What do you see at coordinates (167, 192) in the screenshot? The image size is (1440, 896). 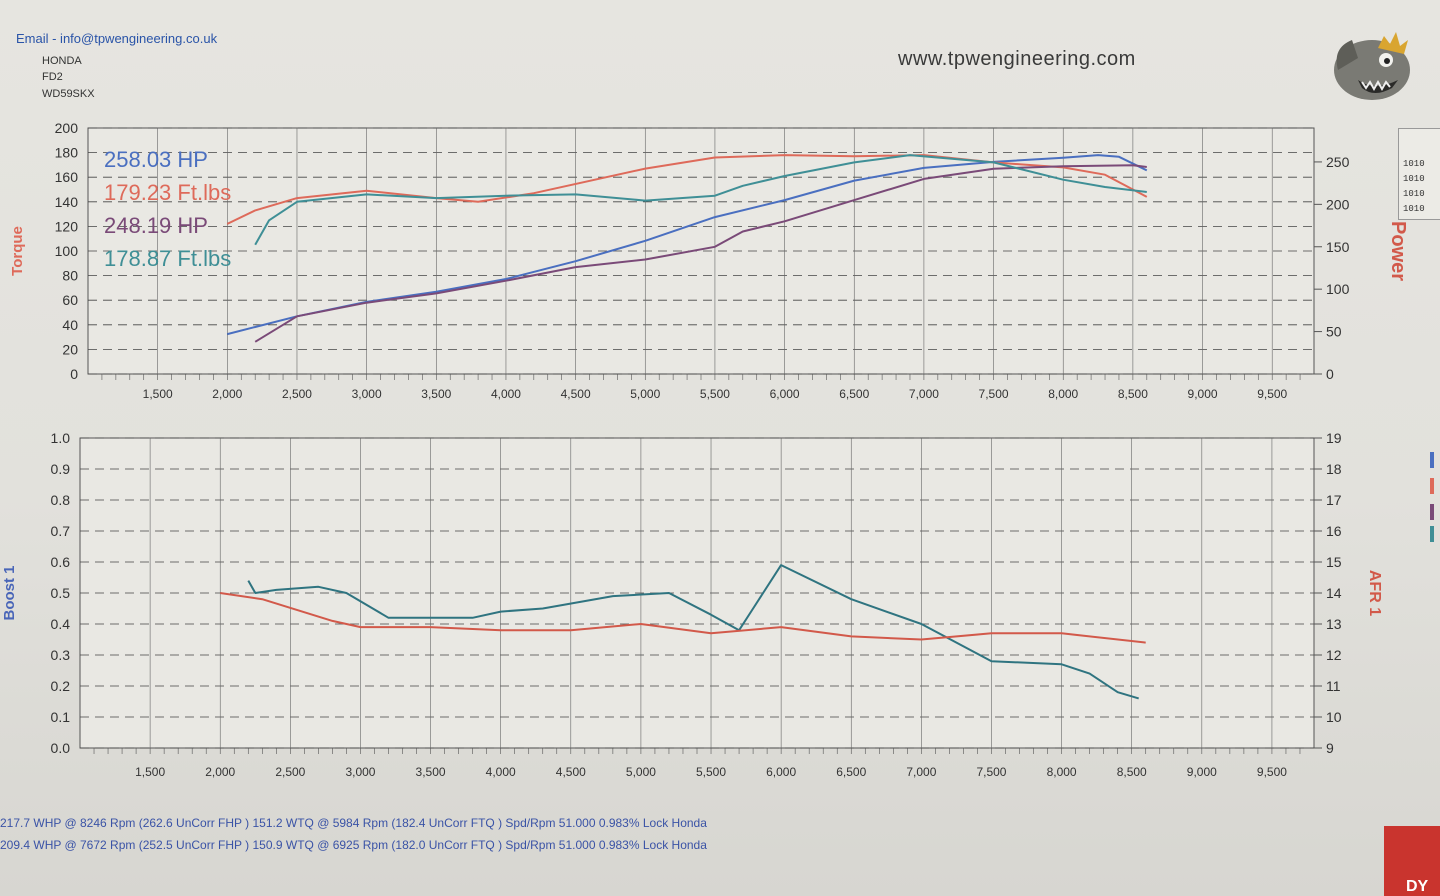 I see `peak-readout: 179.23 Ft.lbs` at bounding box center [167, 192].